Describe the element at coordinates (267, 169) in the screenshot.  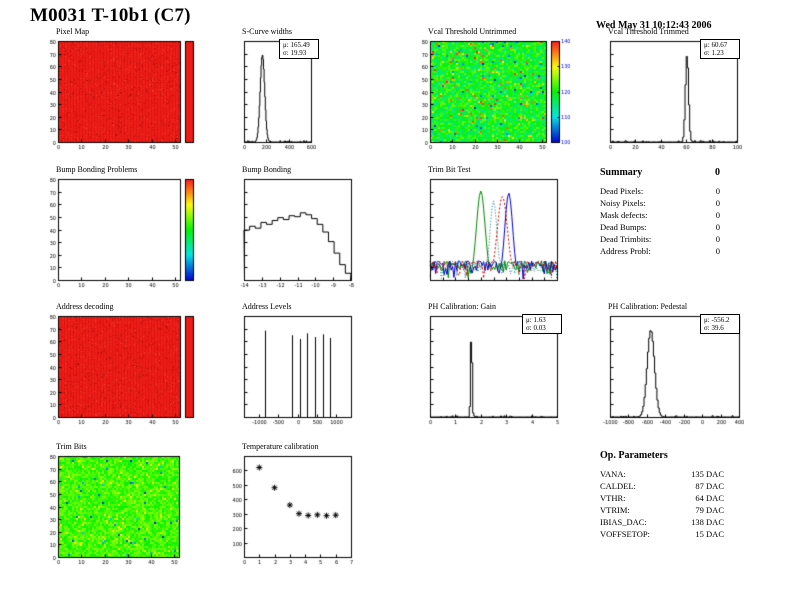
I see `chart-title-bump-bonding: Bump Bonding` at that location.